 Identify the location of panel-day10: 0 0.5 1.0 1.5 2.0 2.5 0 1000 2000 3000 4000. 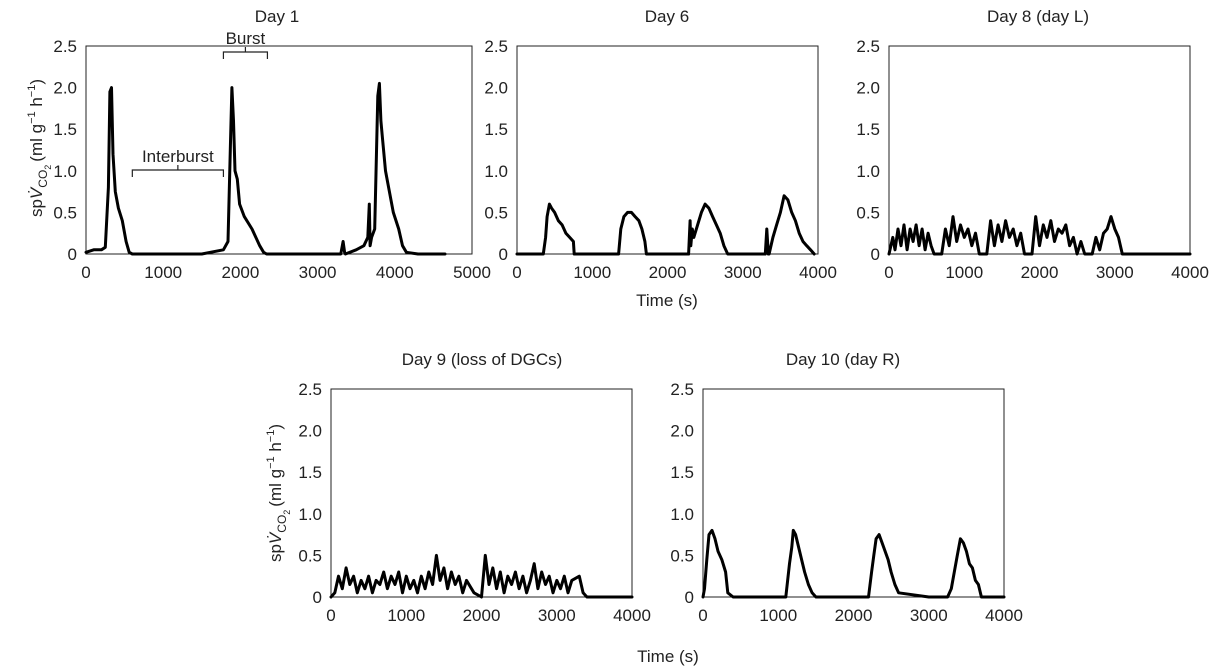
(846, 502).